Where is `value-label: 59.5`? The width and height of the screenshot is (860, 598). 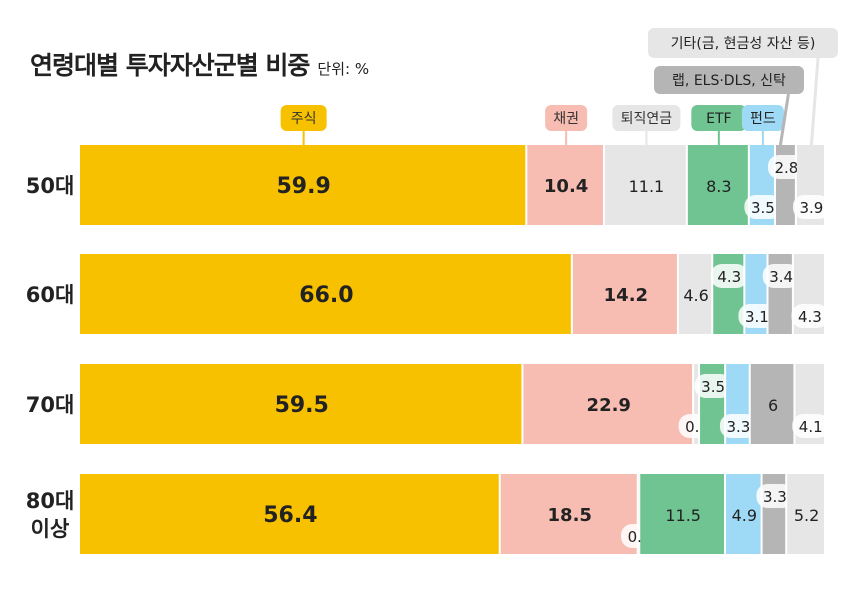
value-label: 59.5 is located at coordinates (302, 405).